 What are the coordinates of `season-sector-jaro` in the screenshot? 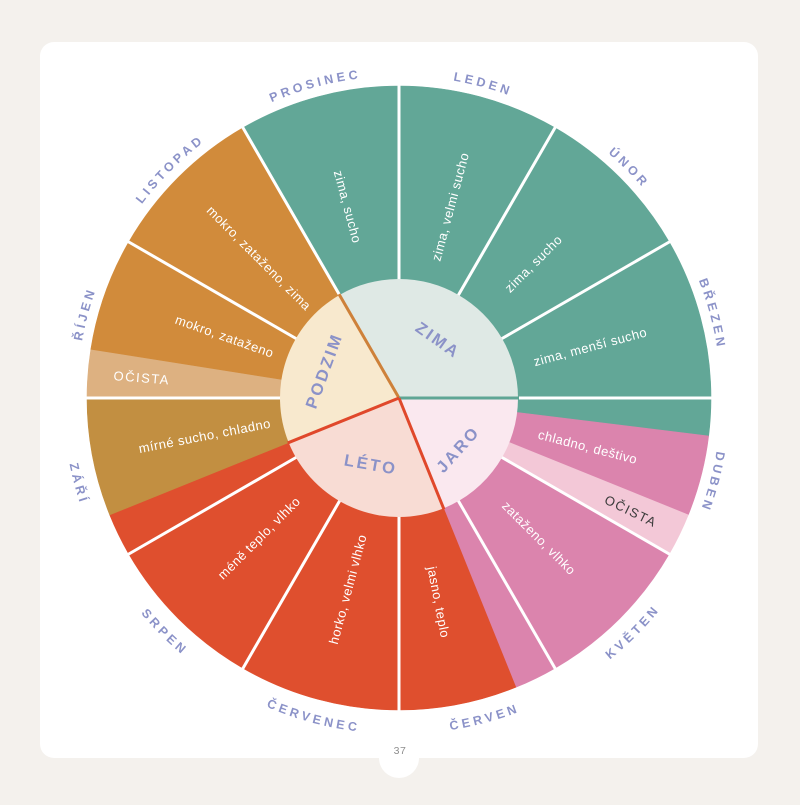 It's located at (458, 453).